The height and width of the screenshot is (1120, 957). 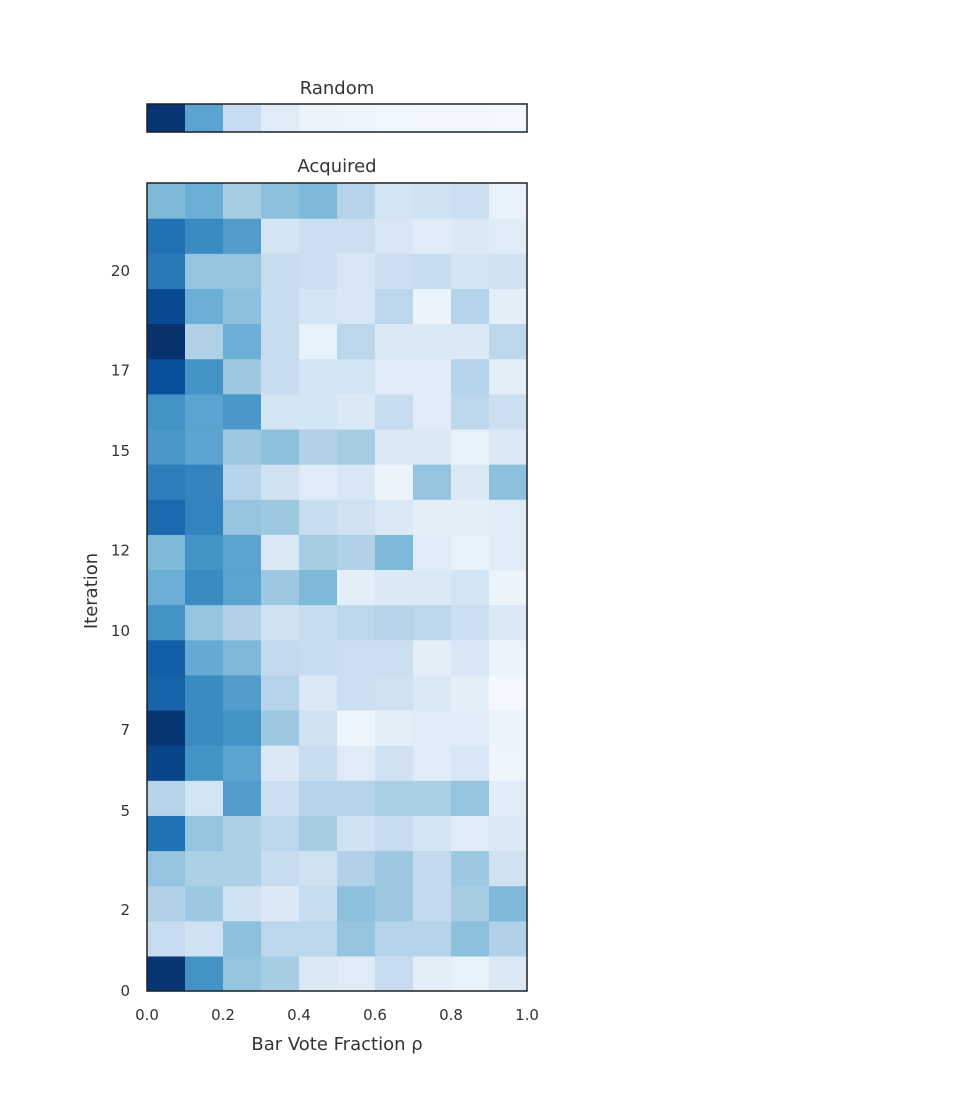 I want to click on x-tick-label: 0.0, so click(x=147, y=1015).